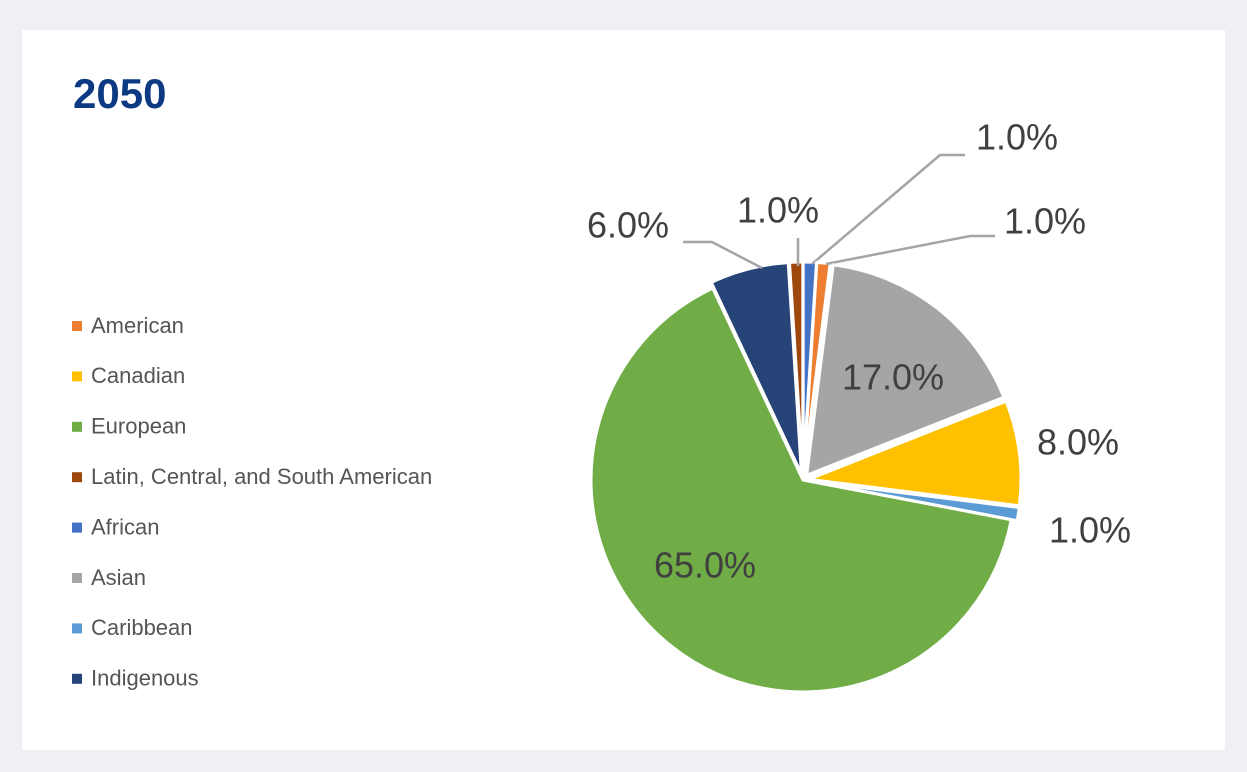  I want to click on data-label: 17.0%, so click(893, 377).